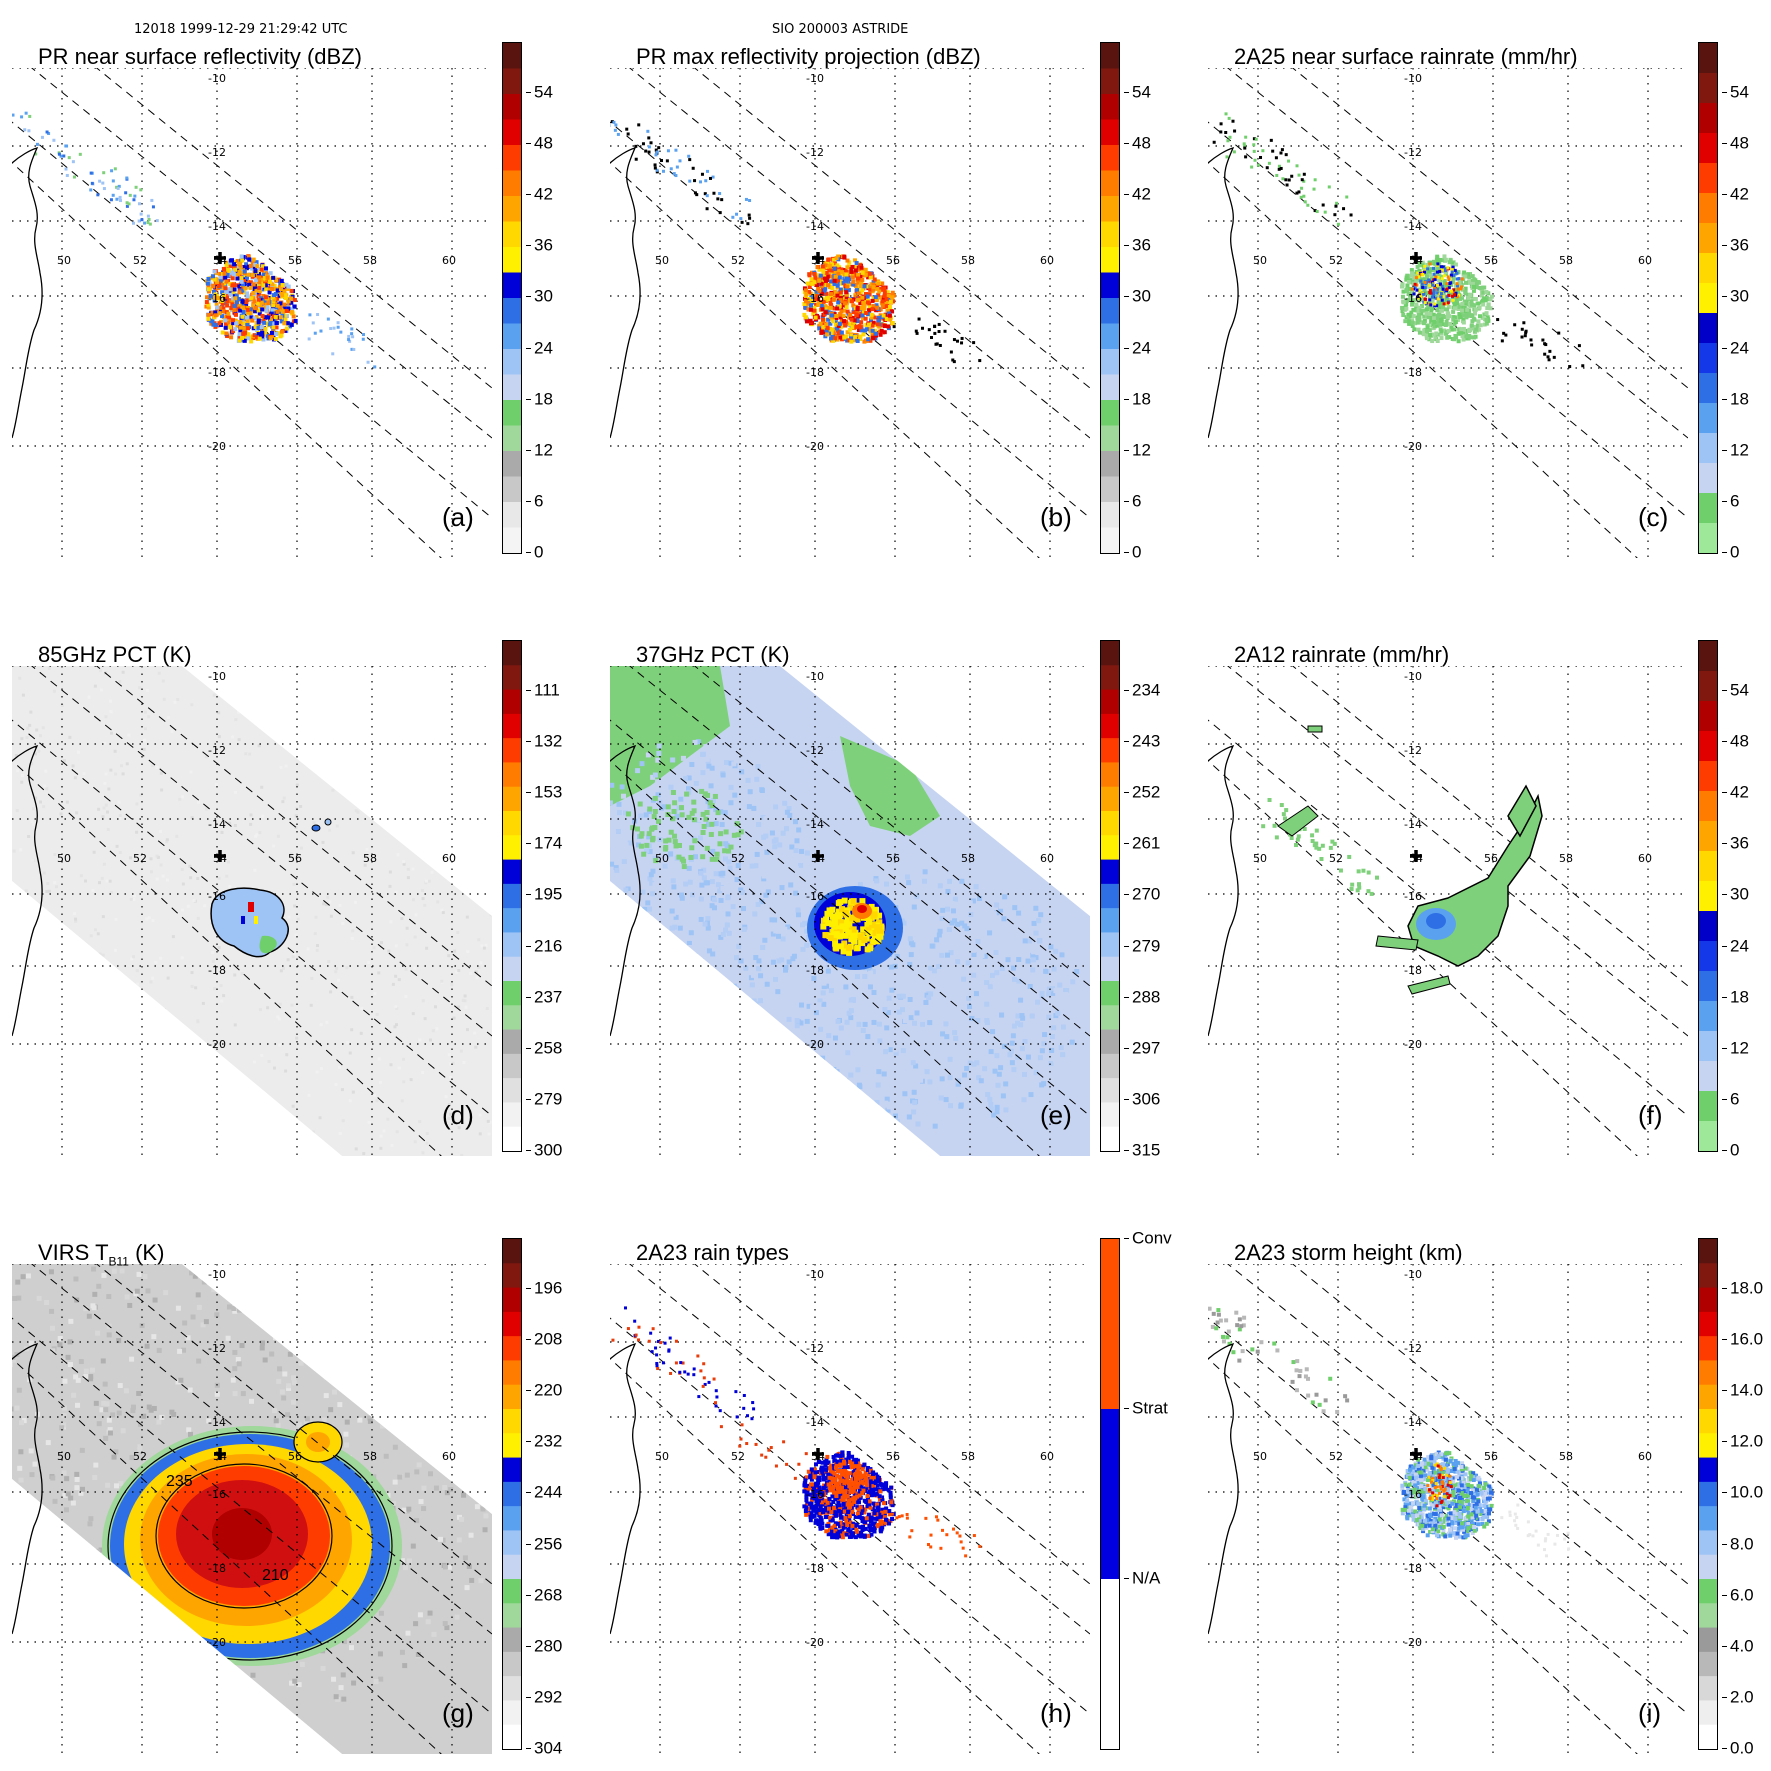  I want to click on tick-label: 315, so click(1146, 1150).